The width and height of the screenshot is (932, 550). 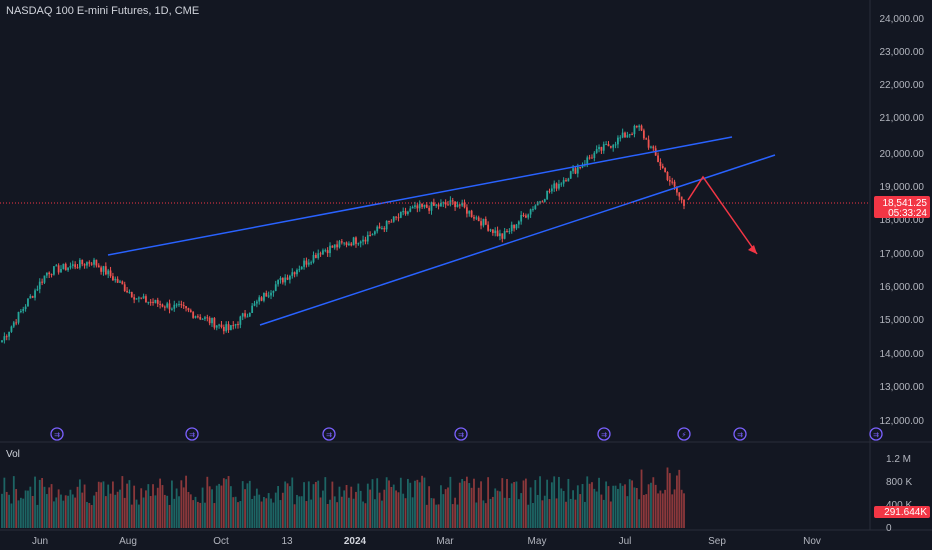 I want to click on time-label: Jul, so click(x=625, y=541).